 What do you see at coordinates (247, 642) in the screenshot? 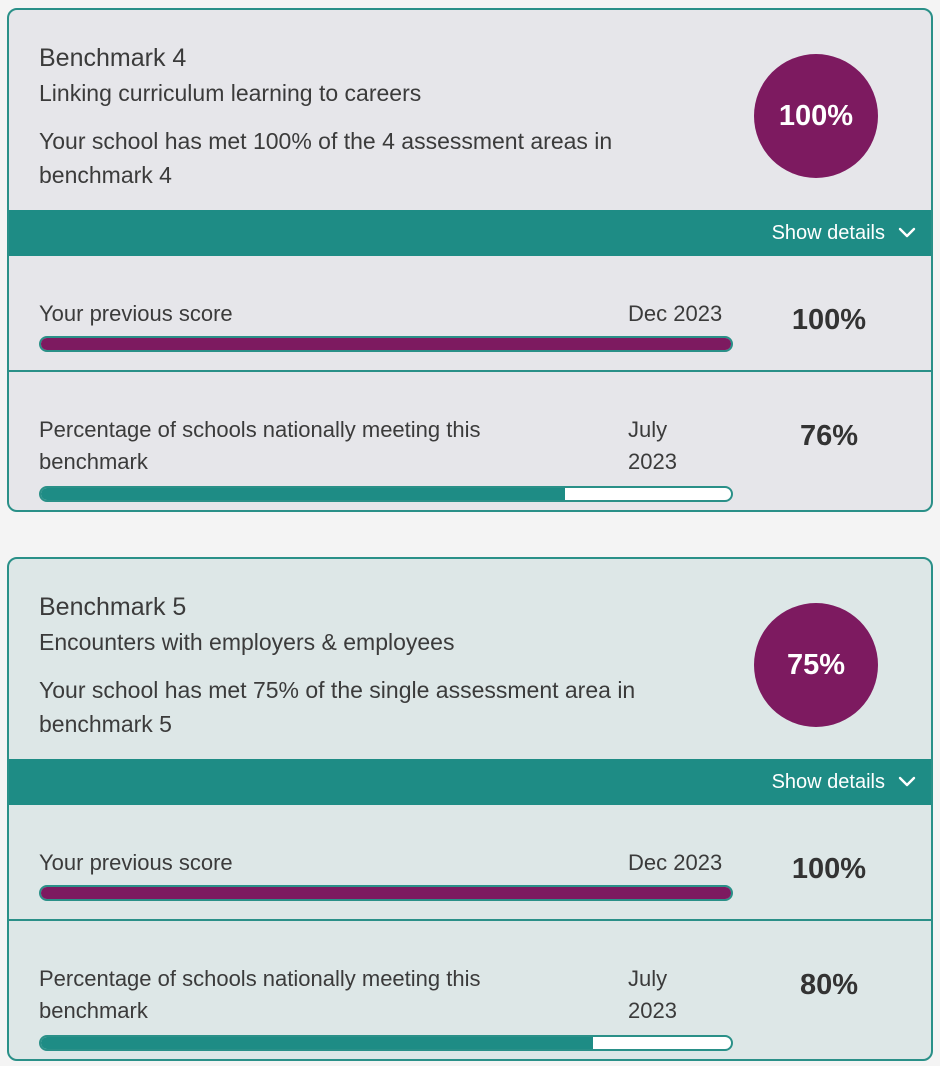
I see `benchmark-subtitle: Encounters with employers & employees` at bounding box center [247, 642].